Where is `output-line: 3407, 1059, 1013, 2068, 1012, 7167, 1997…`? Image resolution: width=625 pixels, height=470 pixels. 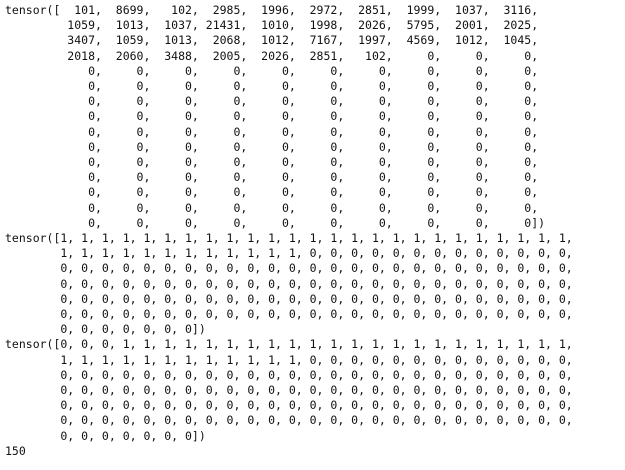 output-line: 3407, 1059, 1013, 2068, 1012, 7167, 1997… is located at coordinates (272, 40).